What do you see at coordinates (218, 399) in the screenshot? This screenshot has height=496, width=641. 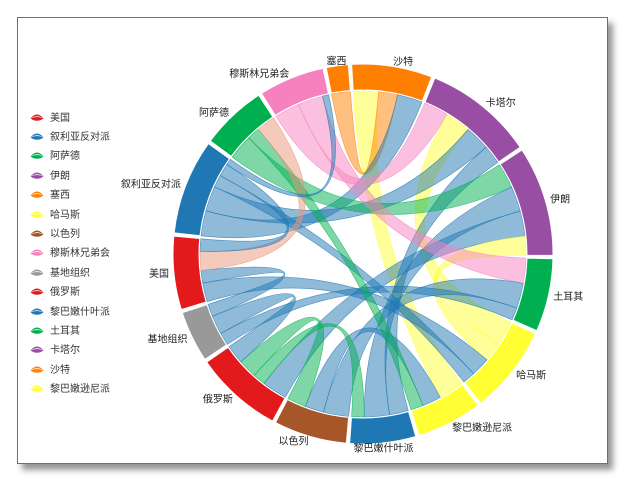 I see `chord-node-label: 俄罗斯` at bounding box center [218, 399].